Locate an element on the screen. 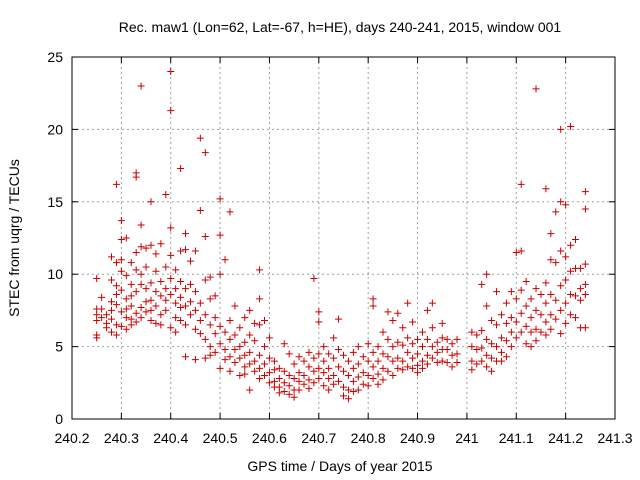 The image size is (640, 480). y-tick-label: 25 is located at coordinates (55, 57).